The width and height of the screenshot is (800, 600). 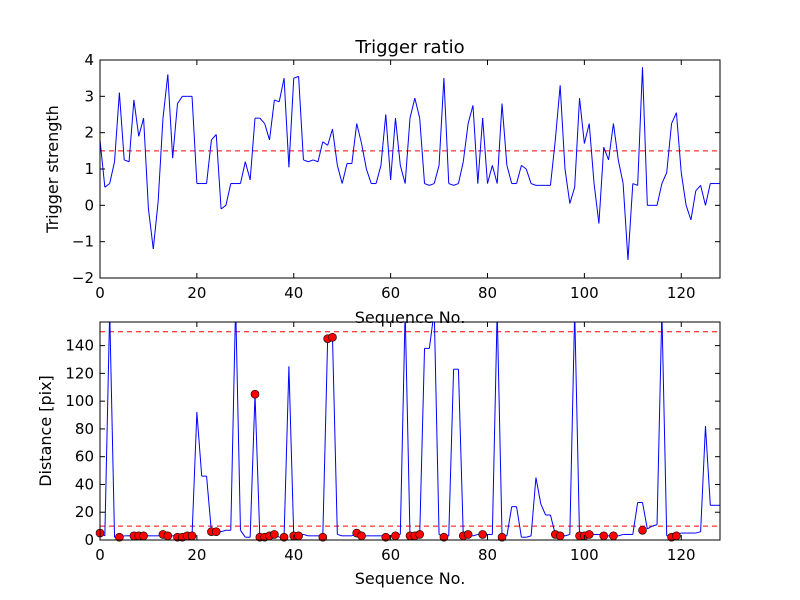 I want to click on y-tick-label: 20, so click(x=84, y=512).